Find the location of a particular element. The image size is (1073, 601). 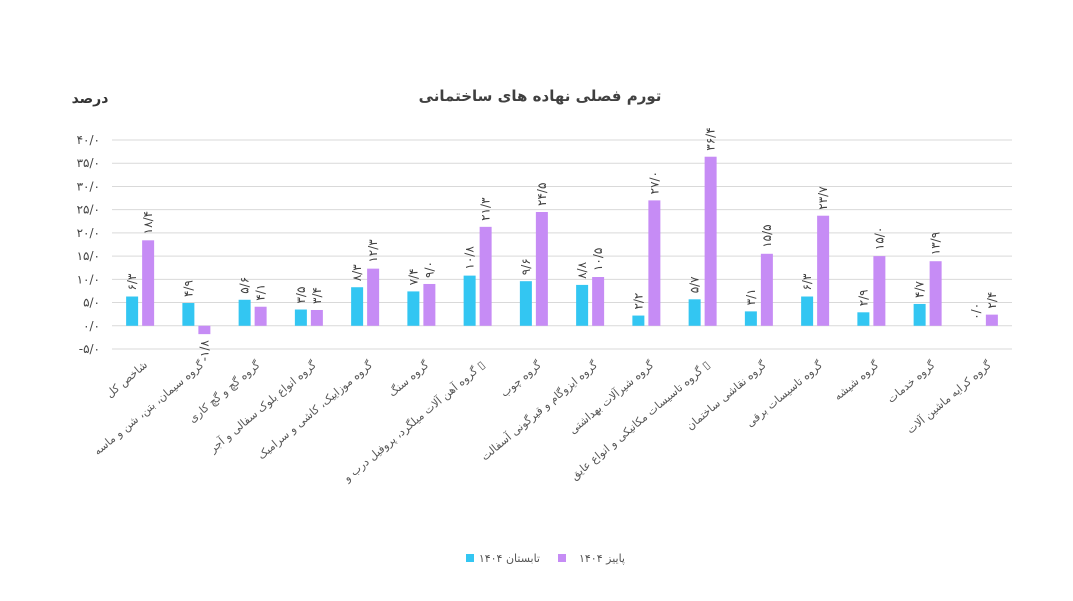

data-label: ۱۵/۵ is located at coordinates (767, 235).